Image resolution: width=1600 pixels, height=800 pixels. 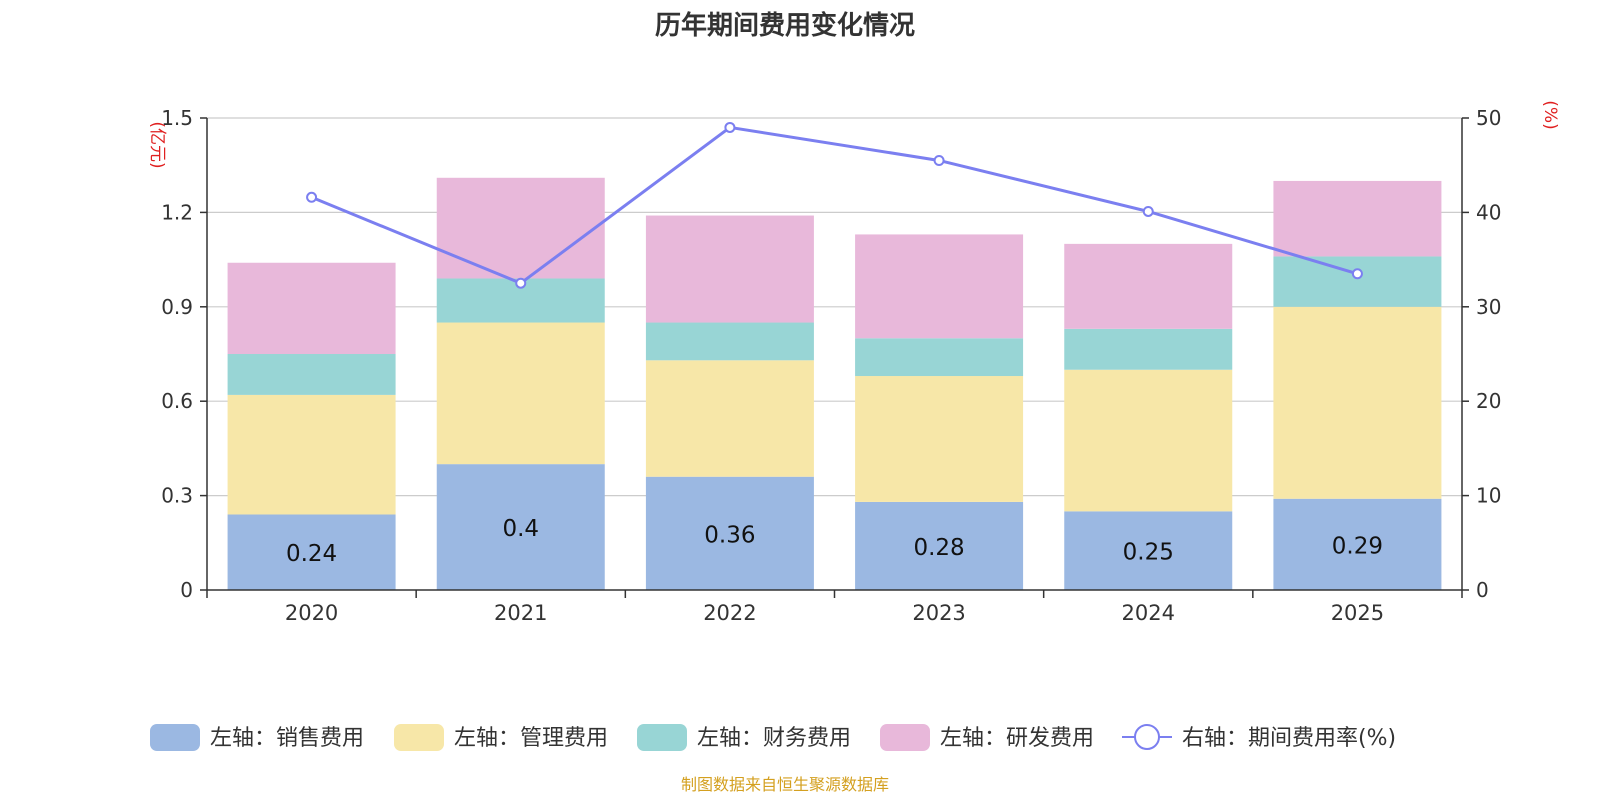 I want to click on left-tick-label: 0.6, so click(x=177, y=401).